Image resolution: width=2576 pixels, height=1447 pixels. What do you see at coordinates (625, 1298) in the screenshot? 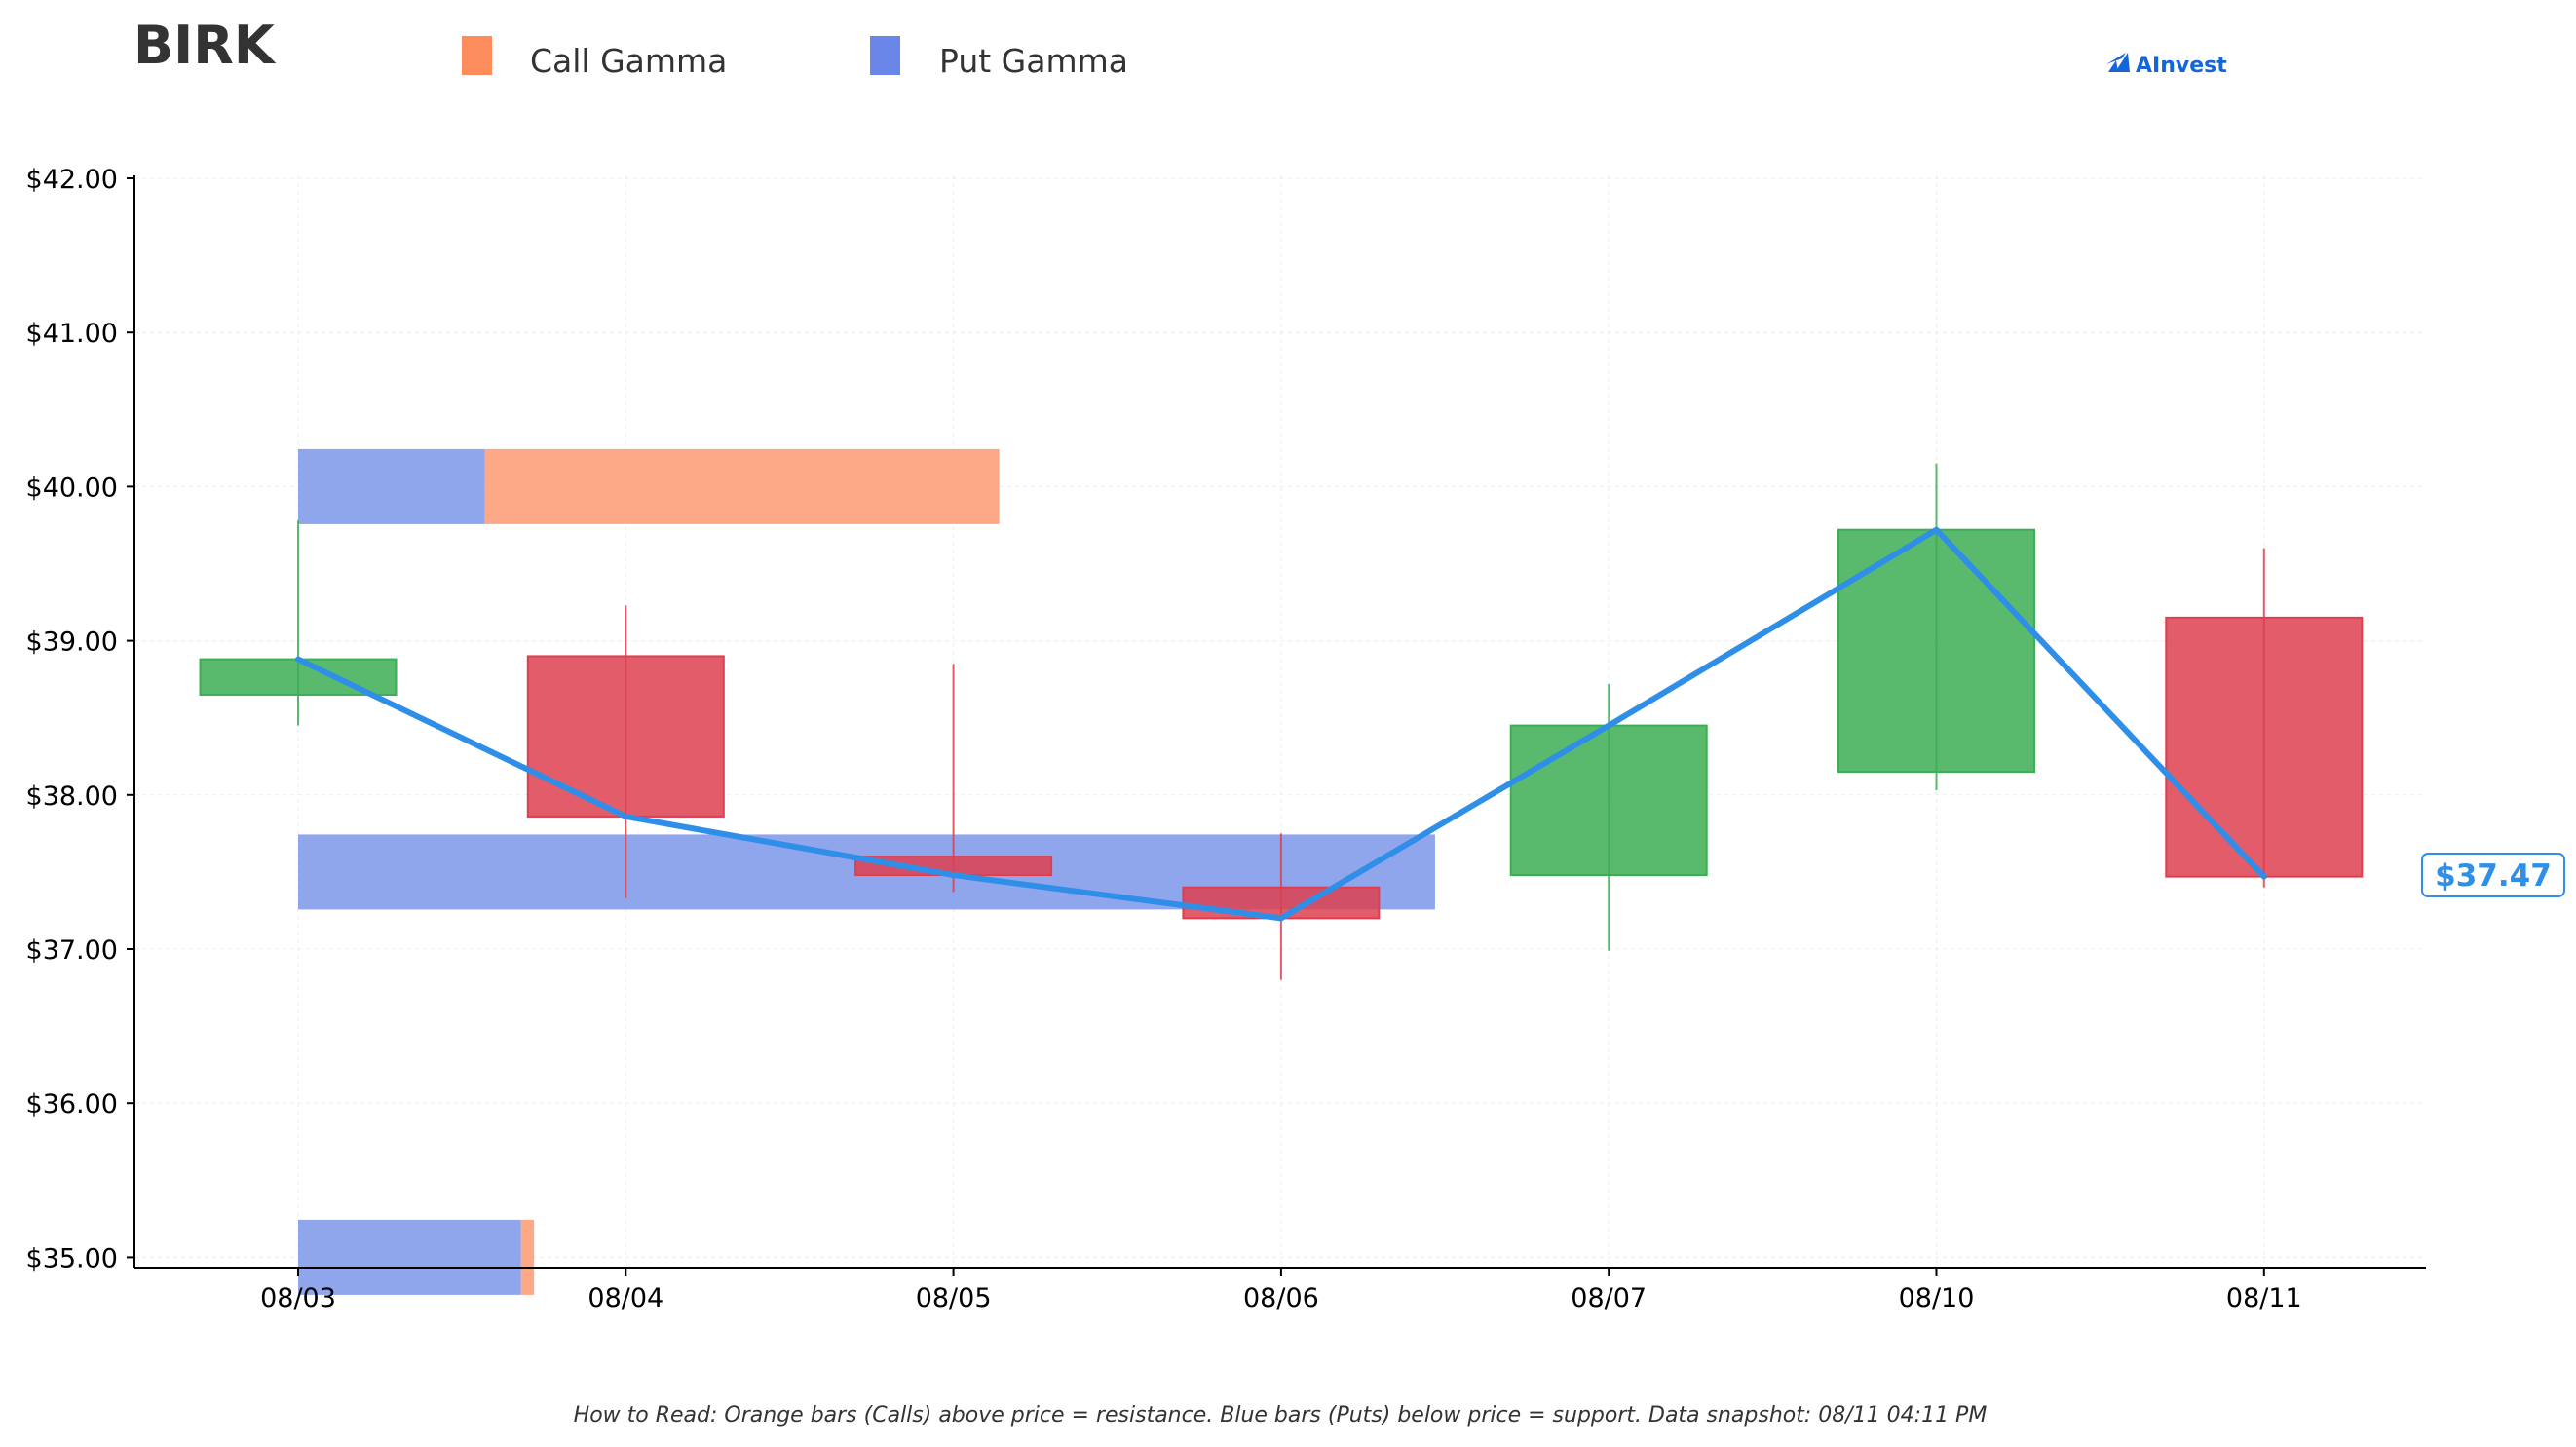
I see `x-tick-label: 08/04` at bounding box center [625, 1298].